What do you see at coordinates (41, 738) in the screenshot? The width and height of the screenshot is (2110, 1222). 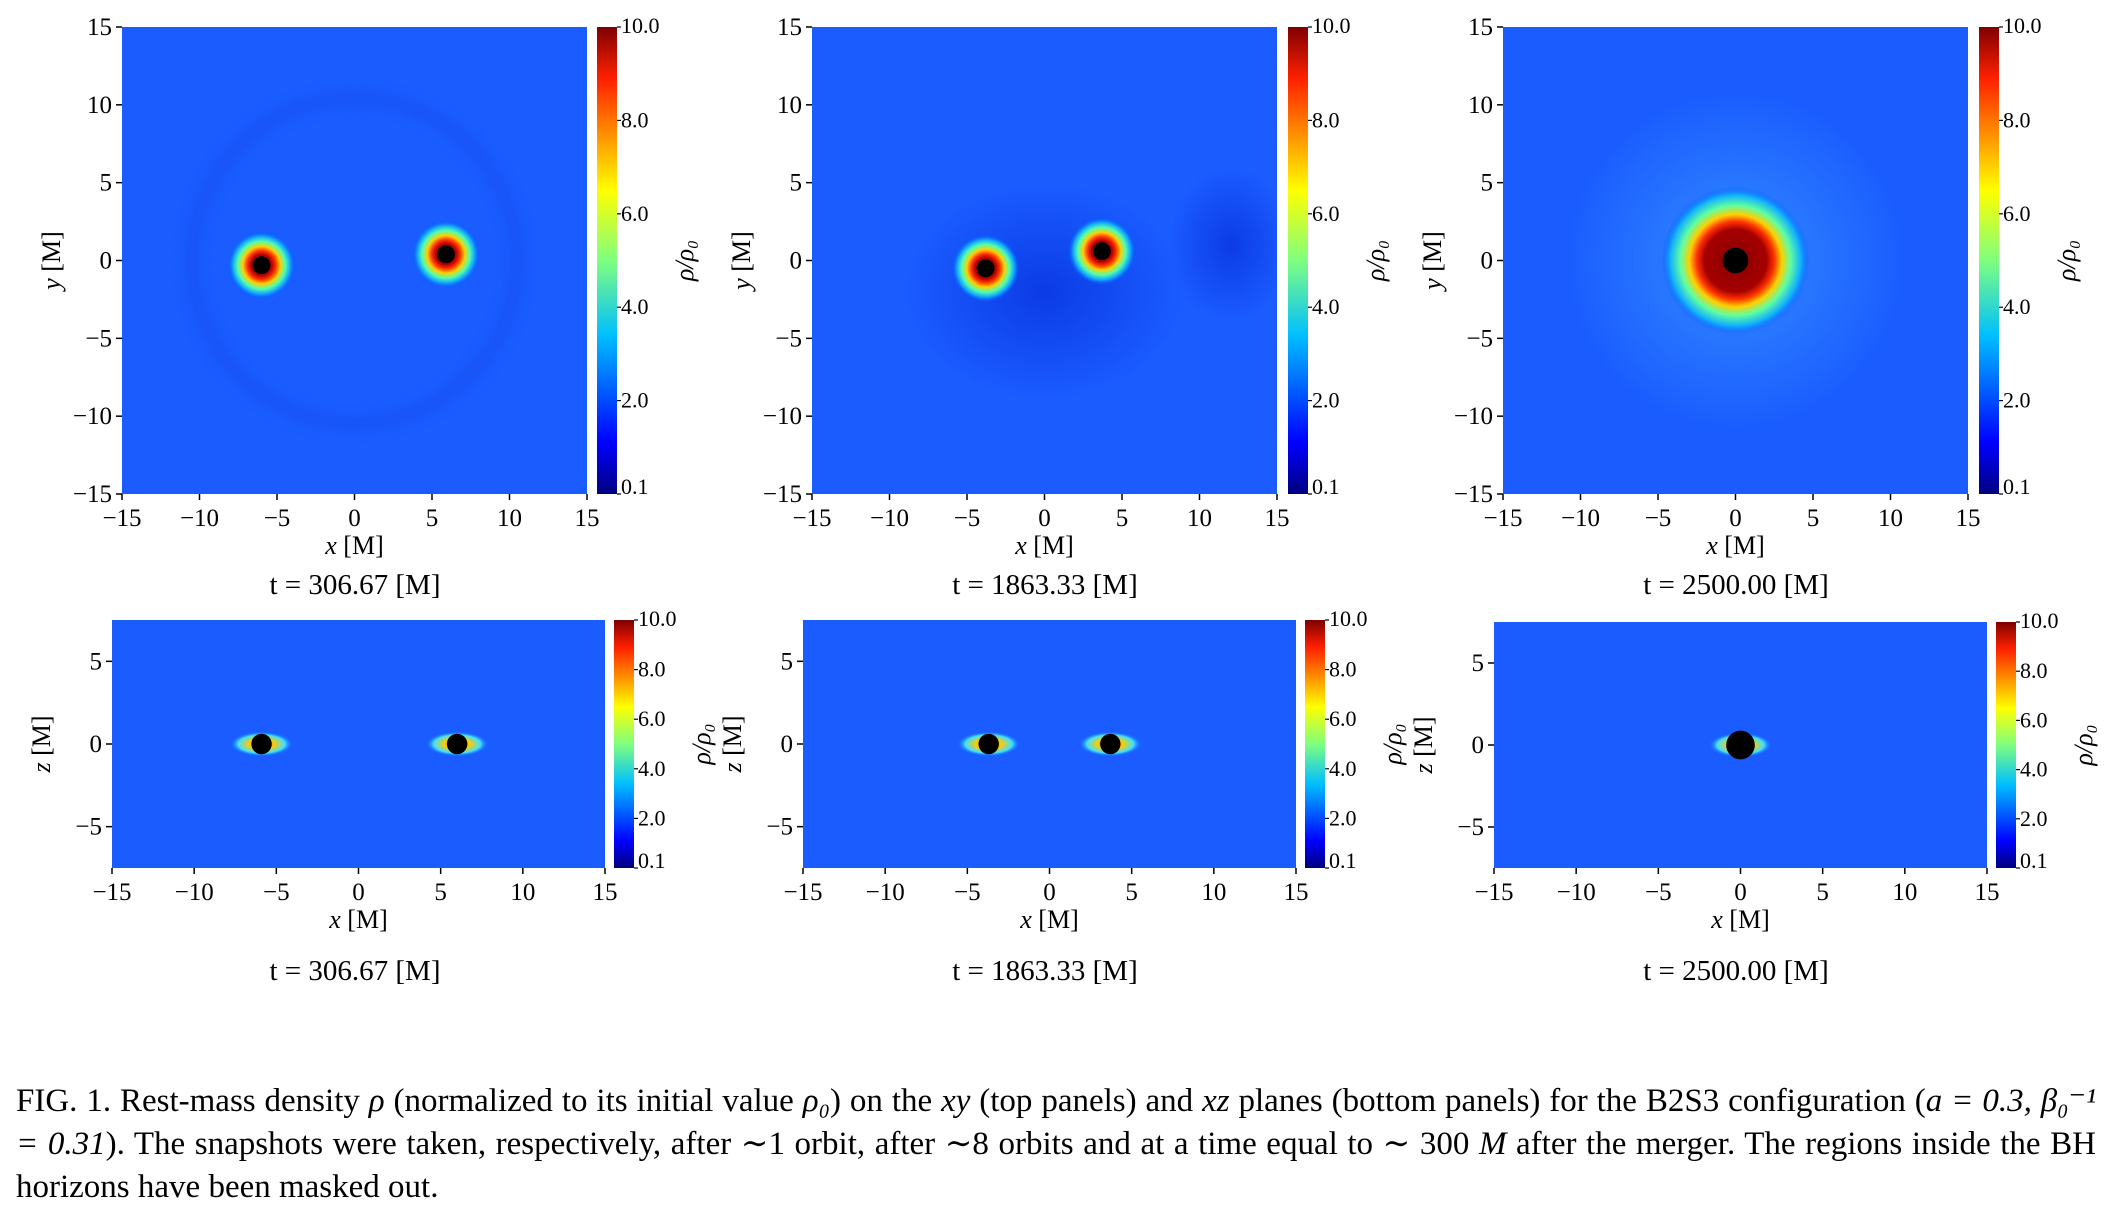 I see `y-axis-unit: [M]` at bounding box center [41, 738].